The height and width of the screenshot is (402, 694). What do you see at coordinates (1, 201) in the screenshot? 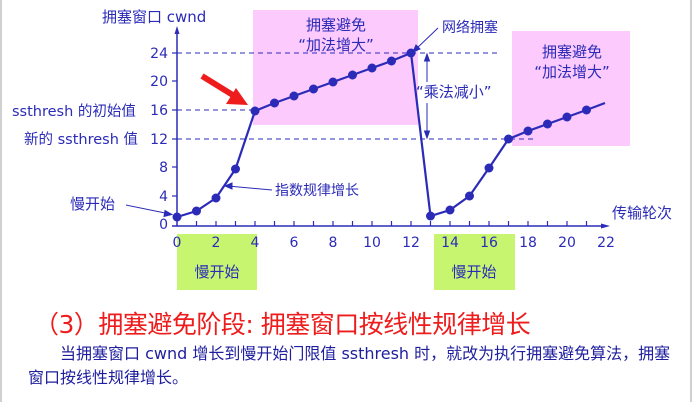
I see `left-border` at bounding box center [1, 201].